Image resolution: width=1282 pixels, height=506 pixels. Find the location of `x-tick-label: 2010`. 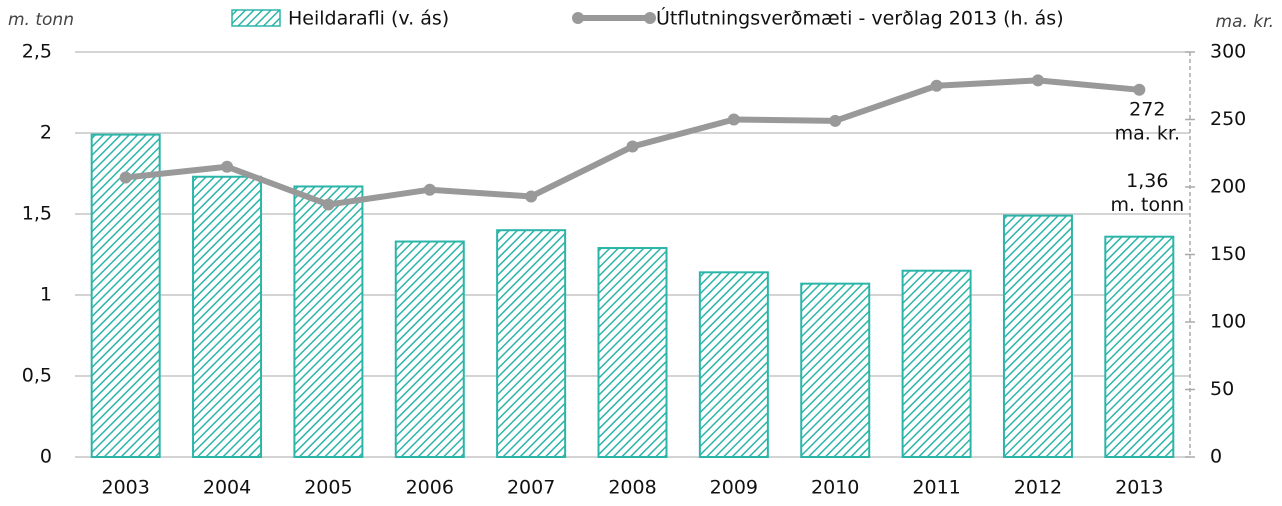

x-tick-label: 2010 is located at coordinates (835, 488).